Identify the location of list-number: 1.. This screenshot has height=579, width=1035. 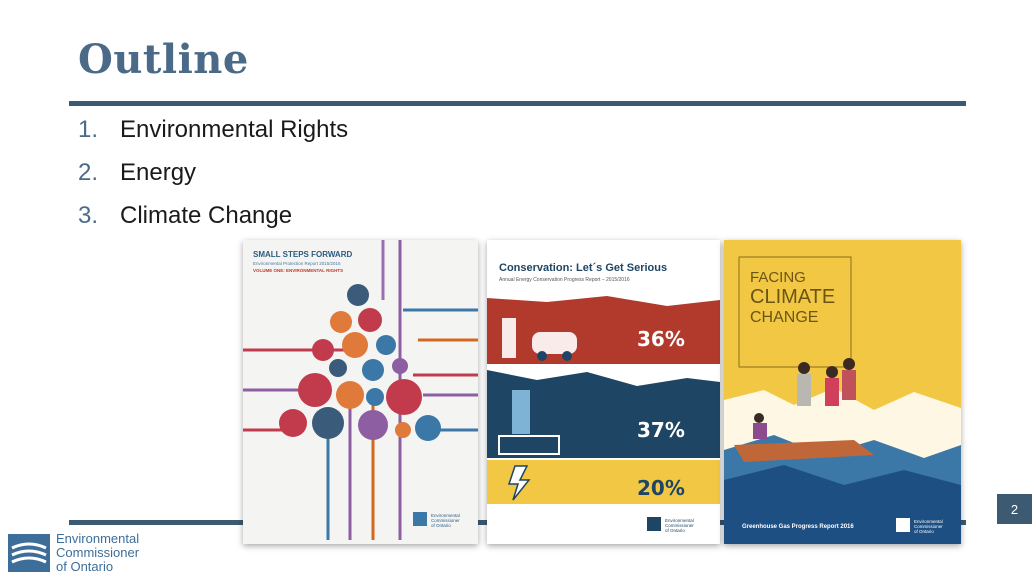
(88, 129).